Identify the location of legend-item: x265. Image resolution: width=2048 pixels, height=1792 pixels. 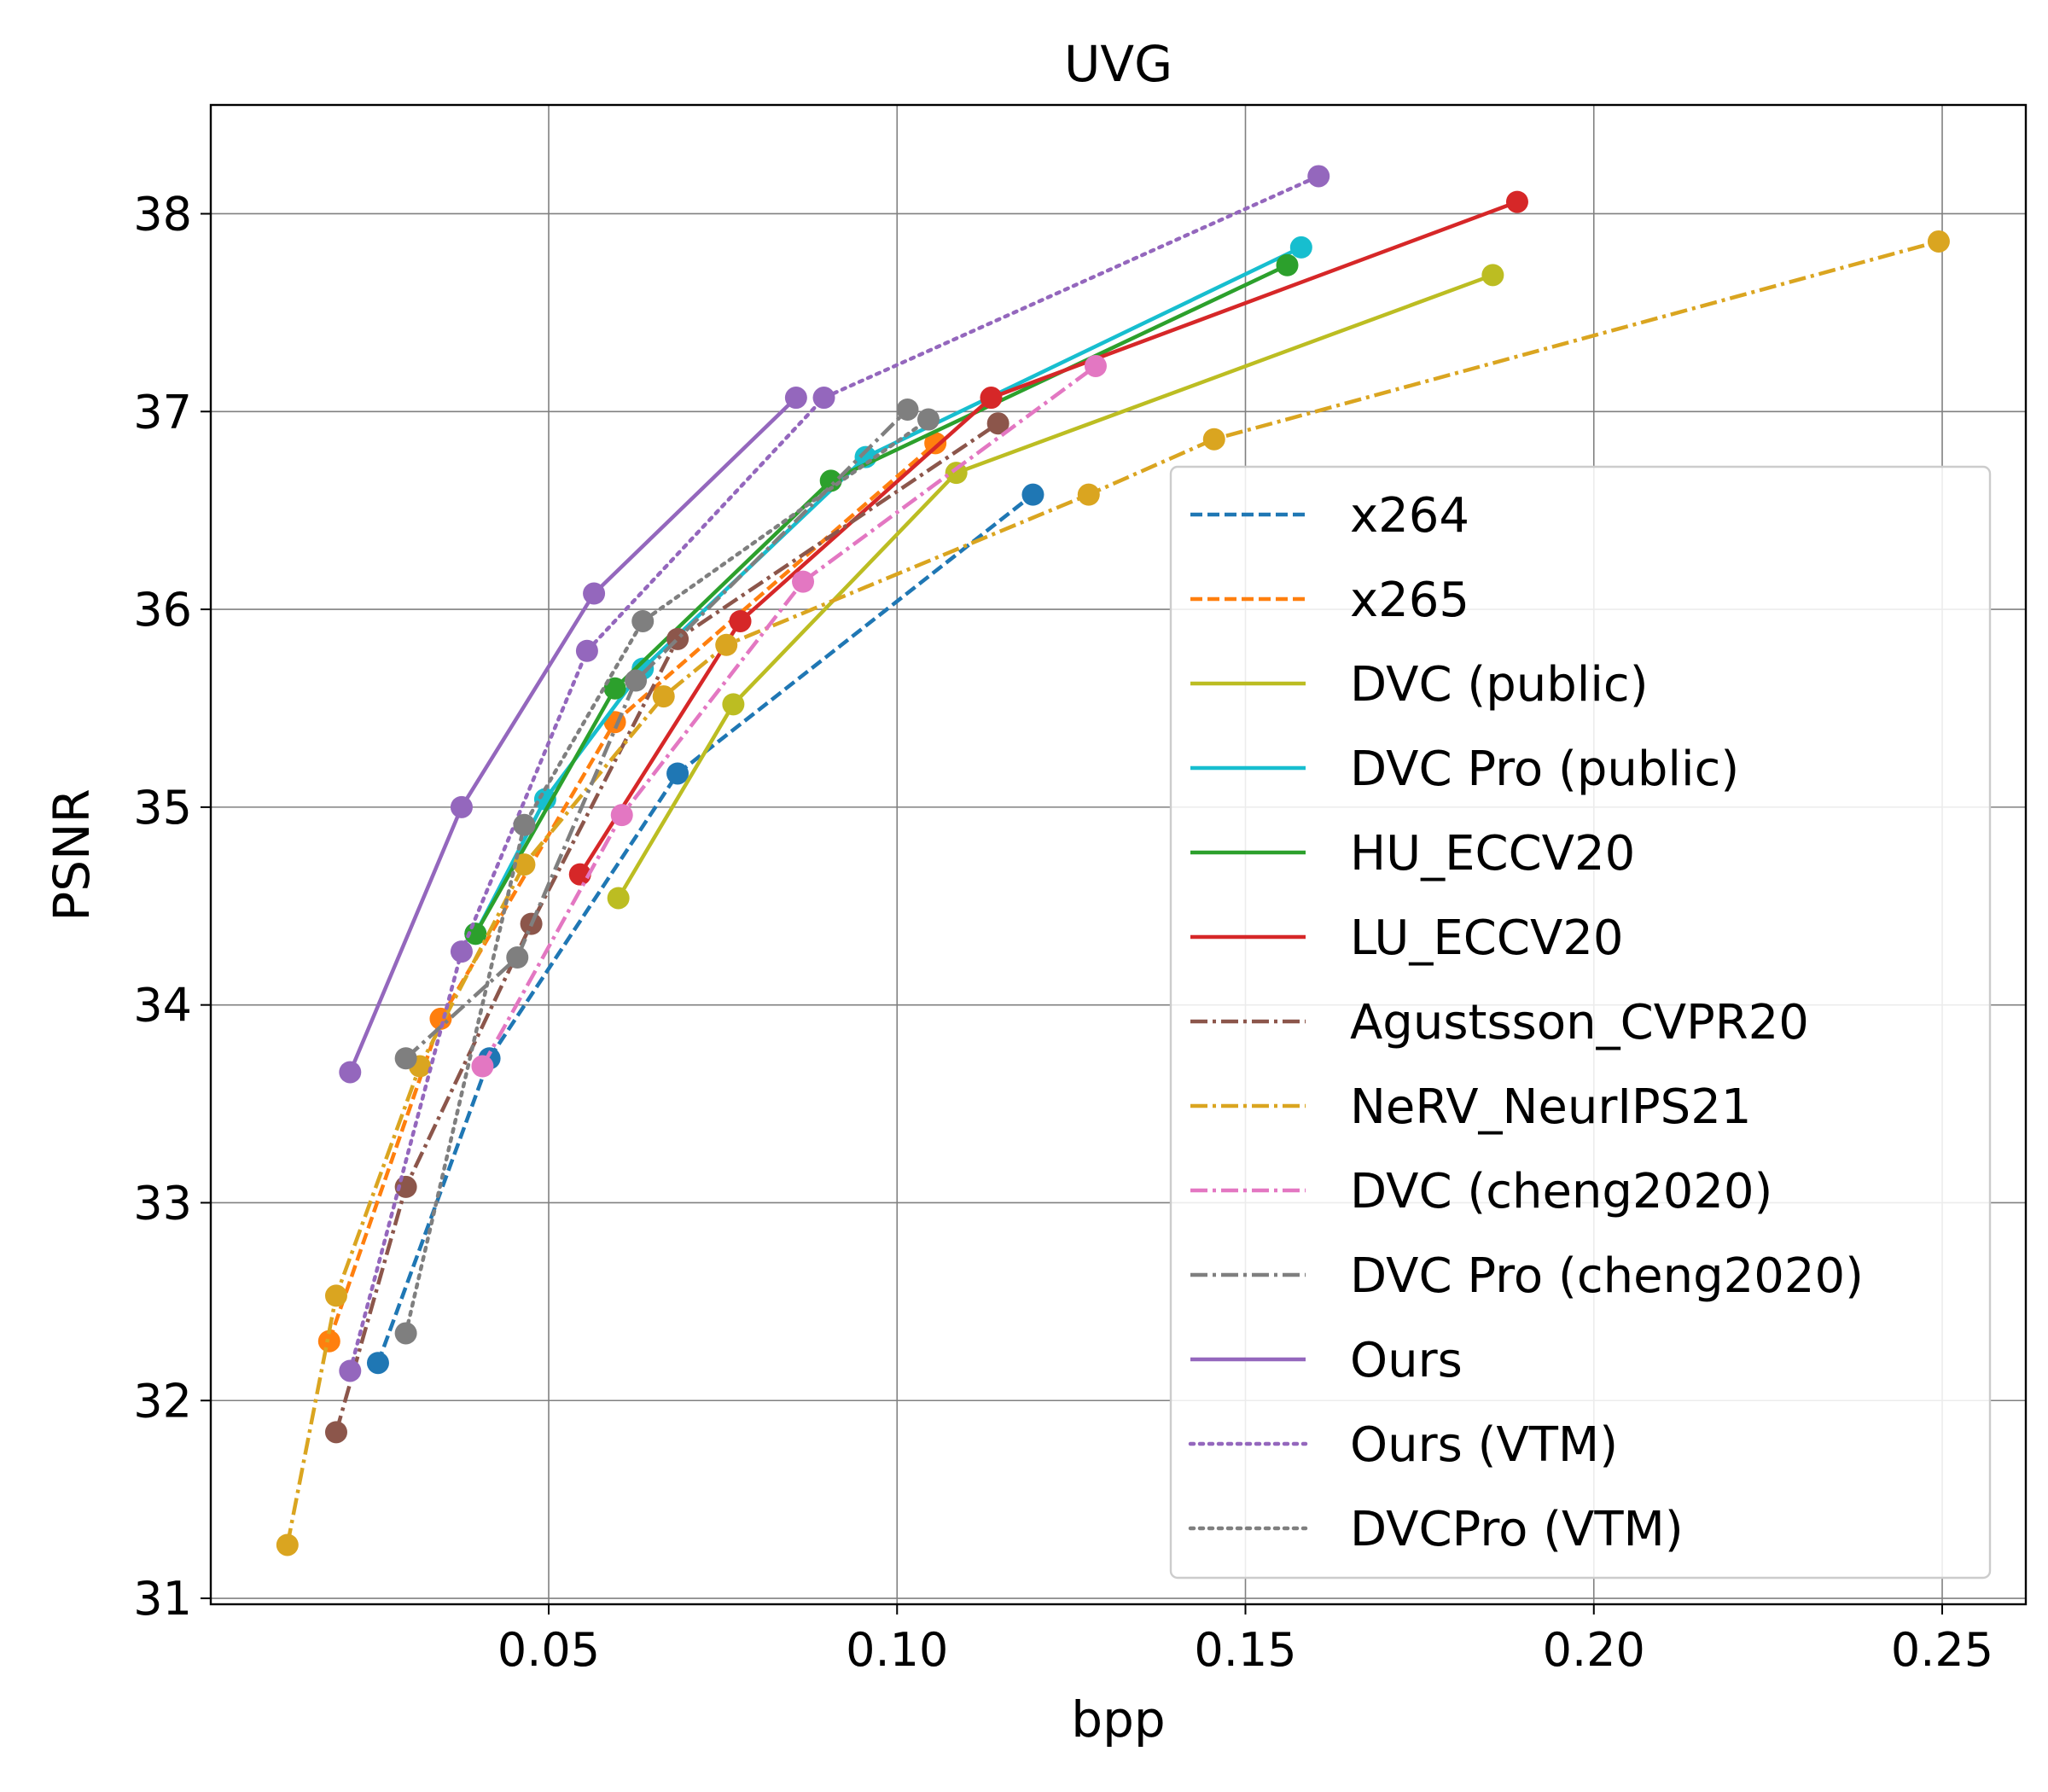
(1329, 600).